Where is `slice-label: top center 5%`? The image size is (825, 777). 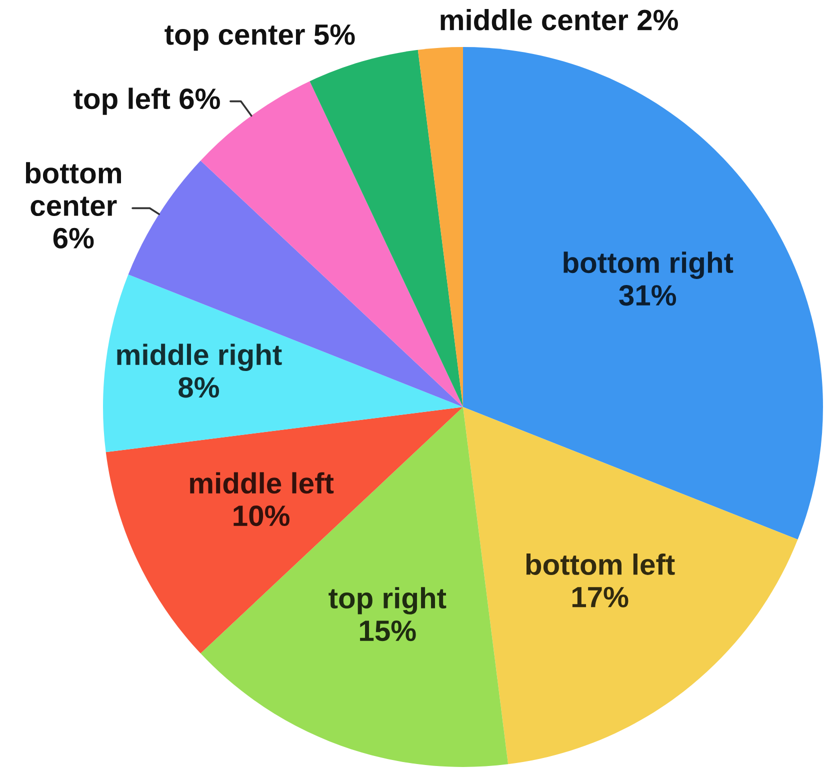 slice-label: top center 5% is located at coordinates (259, 37).